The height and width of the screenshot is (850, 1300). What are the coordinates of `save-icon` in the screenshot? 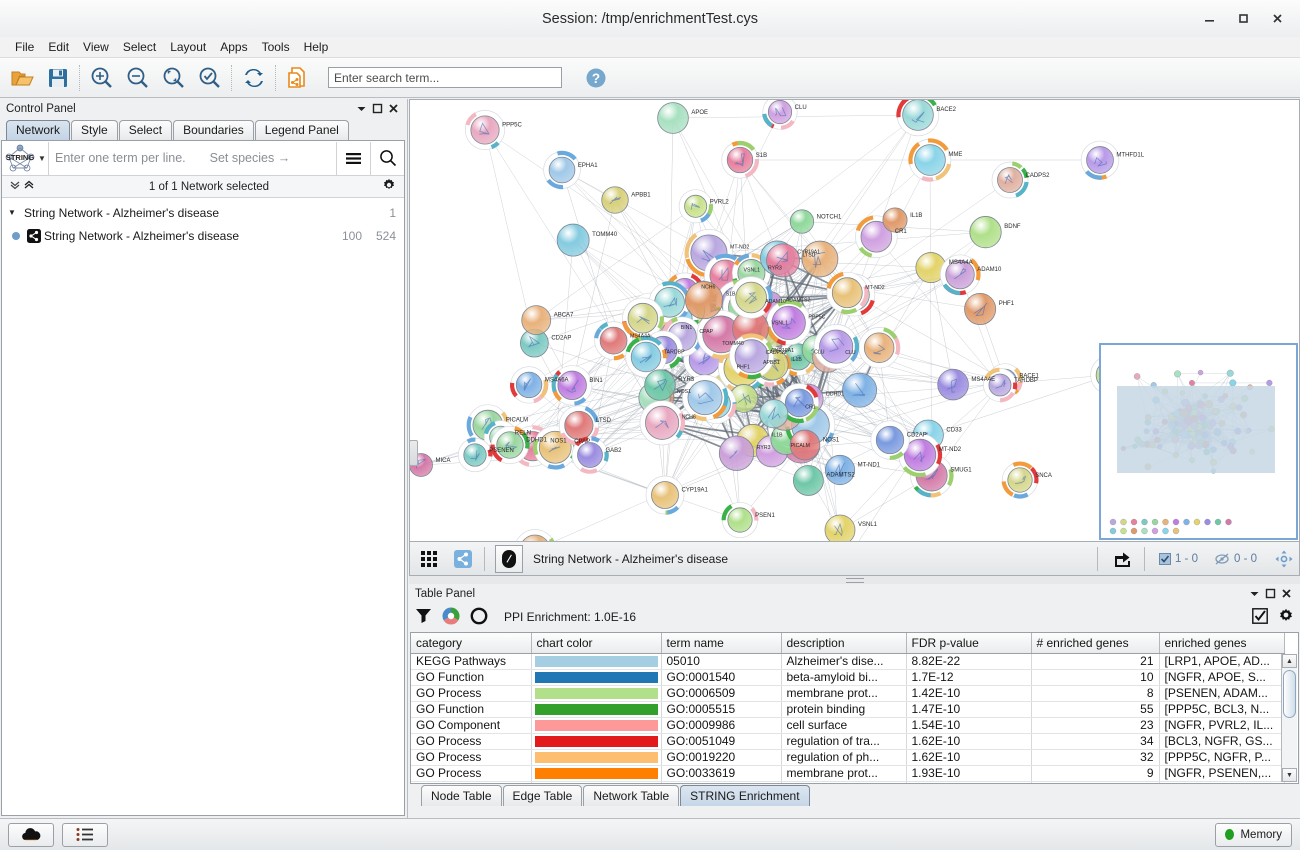 It's located at (58, 78).